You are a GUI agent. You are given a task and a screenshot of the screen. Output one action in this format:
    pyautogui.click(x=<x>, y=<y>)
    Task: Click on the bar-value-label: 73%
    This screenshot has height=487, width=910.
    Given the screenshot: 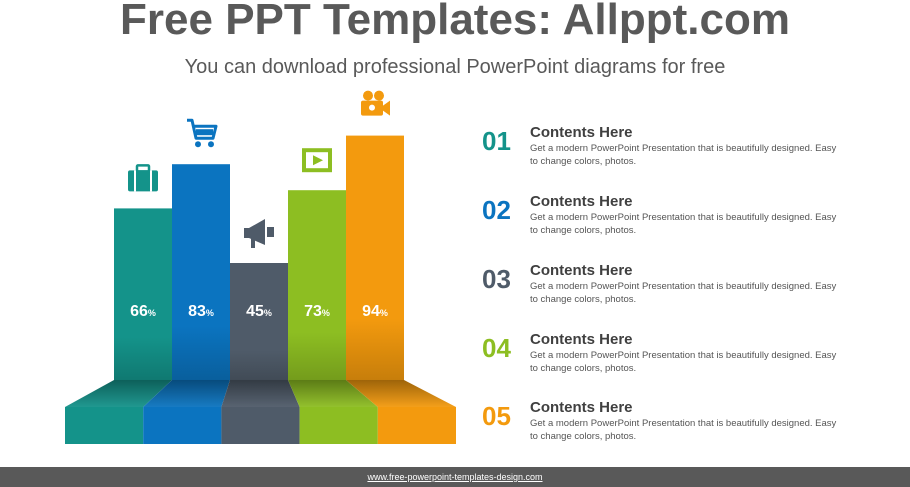 What is the action you would take?
    pyautogui.click(x=317, y=311)
    